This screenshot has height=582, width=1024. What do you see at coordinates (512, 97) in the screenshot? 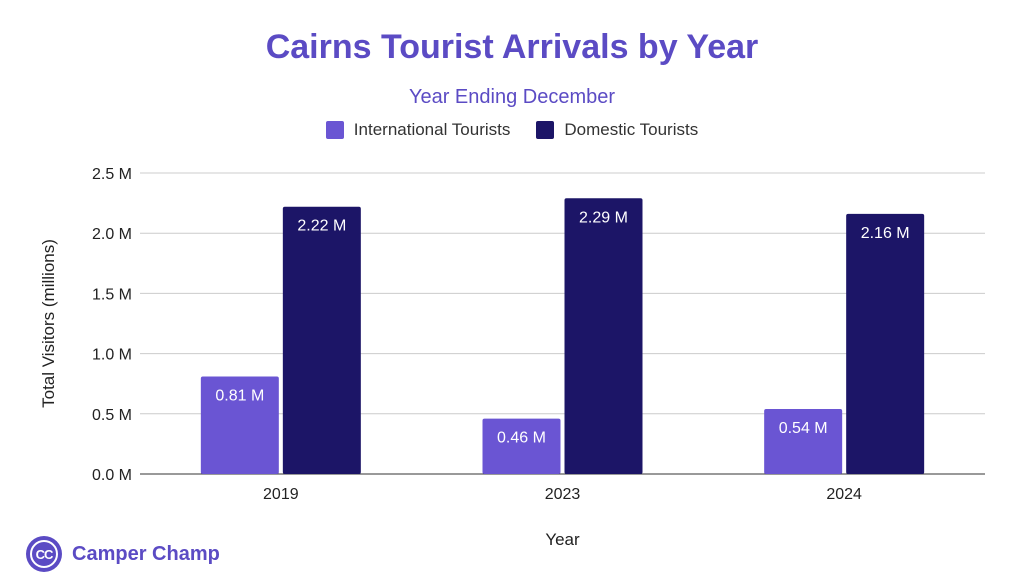
I see `chart-subtitle: Year Ending December` at bounding box center [512, 97].